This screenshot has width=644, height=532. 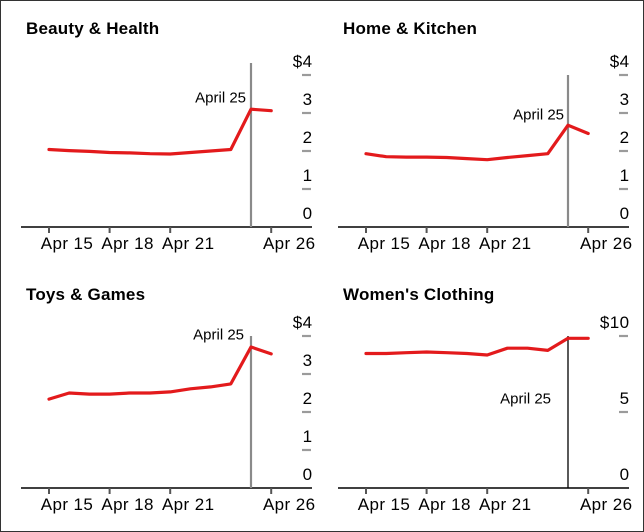 What do you see at coordinates (625, 398) in the screenshot?
I see `y-tick-label: 5` at bounding box center [625, 398].